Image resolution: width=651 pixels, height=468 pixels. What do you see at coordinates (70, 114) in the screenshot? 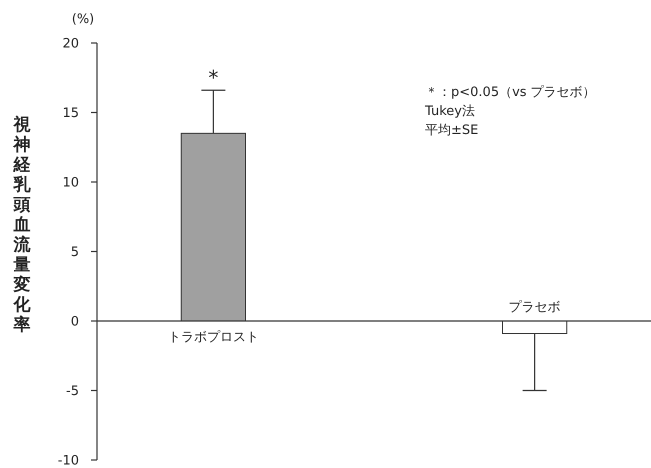
I see `y-tick-label: 15` at bounding box center [70, 114].